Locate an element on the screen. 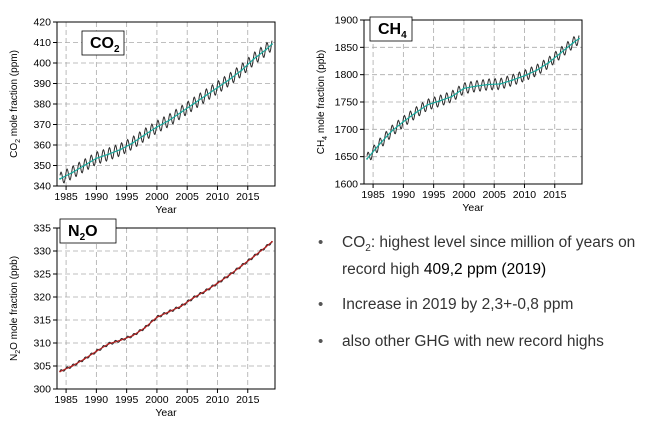 This screenshot has height=423, width=656. series-line-trend is located at coordinates (166, 307).